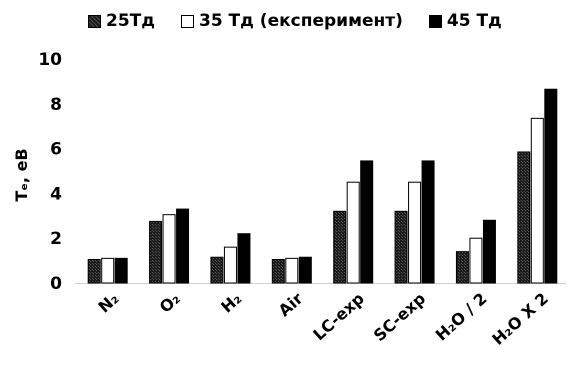 This screenshot has width=574, height=369. Describe the element at coordinates (108, 303) in the screenshot. I see `x-category-label: N₂` at that location.